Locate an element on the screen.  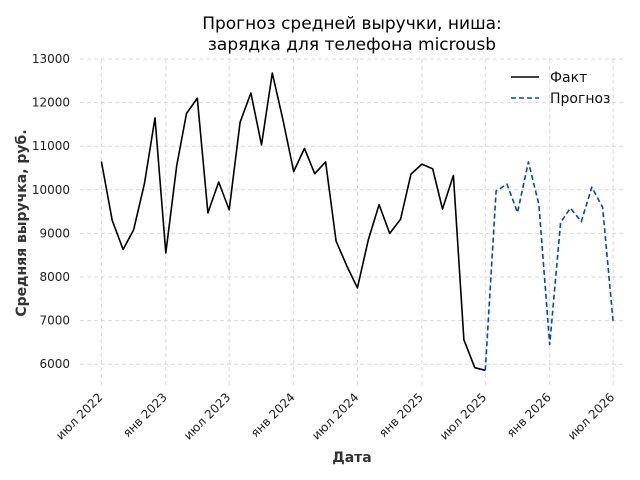
x-tick-label: янв 2023 is located at coordinates (145, 415).